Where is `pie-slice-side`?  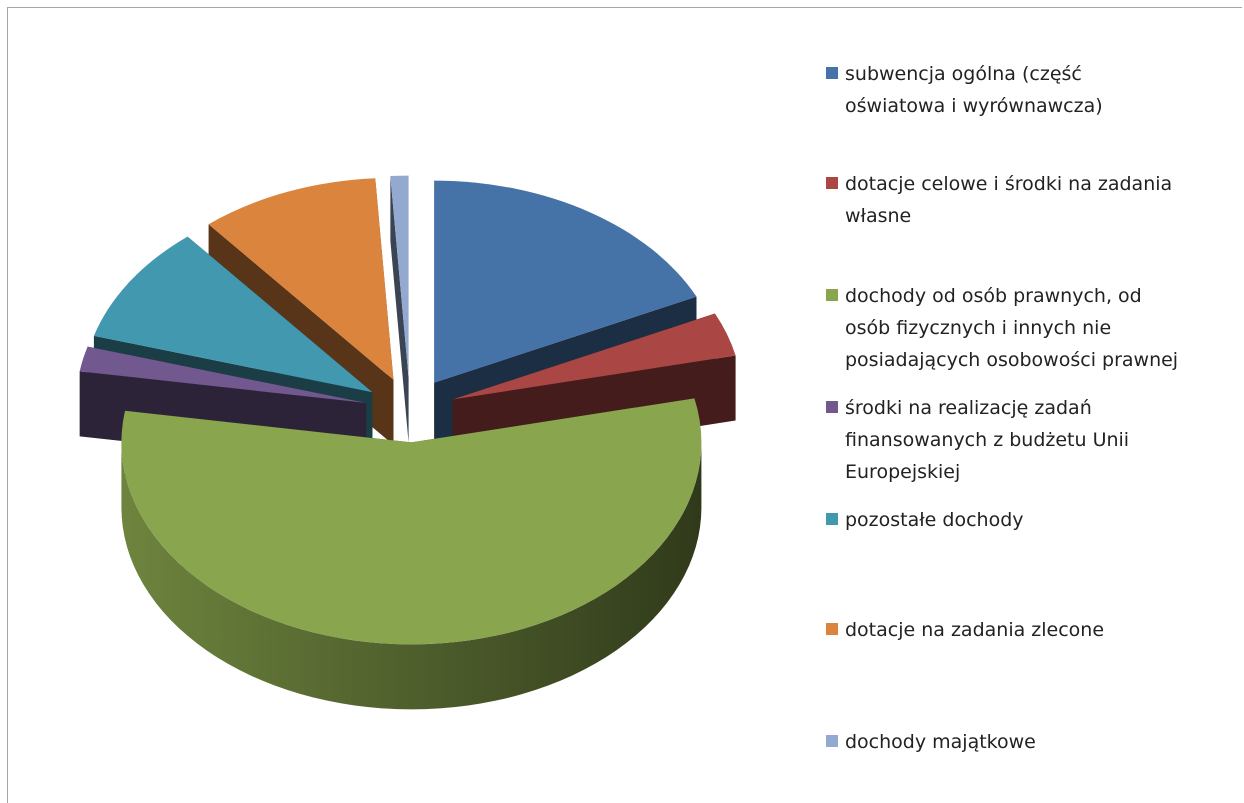
pie-slice-side is located at coordinates (399, 309).